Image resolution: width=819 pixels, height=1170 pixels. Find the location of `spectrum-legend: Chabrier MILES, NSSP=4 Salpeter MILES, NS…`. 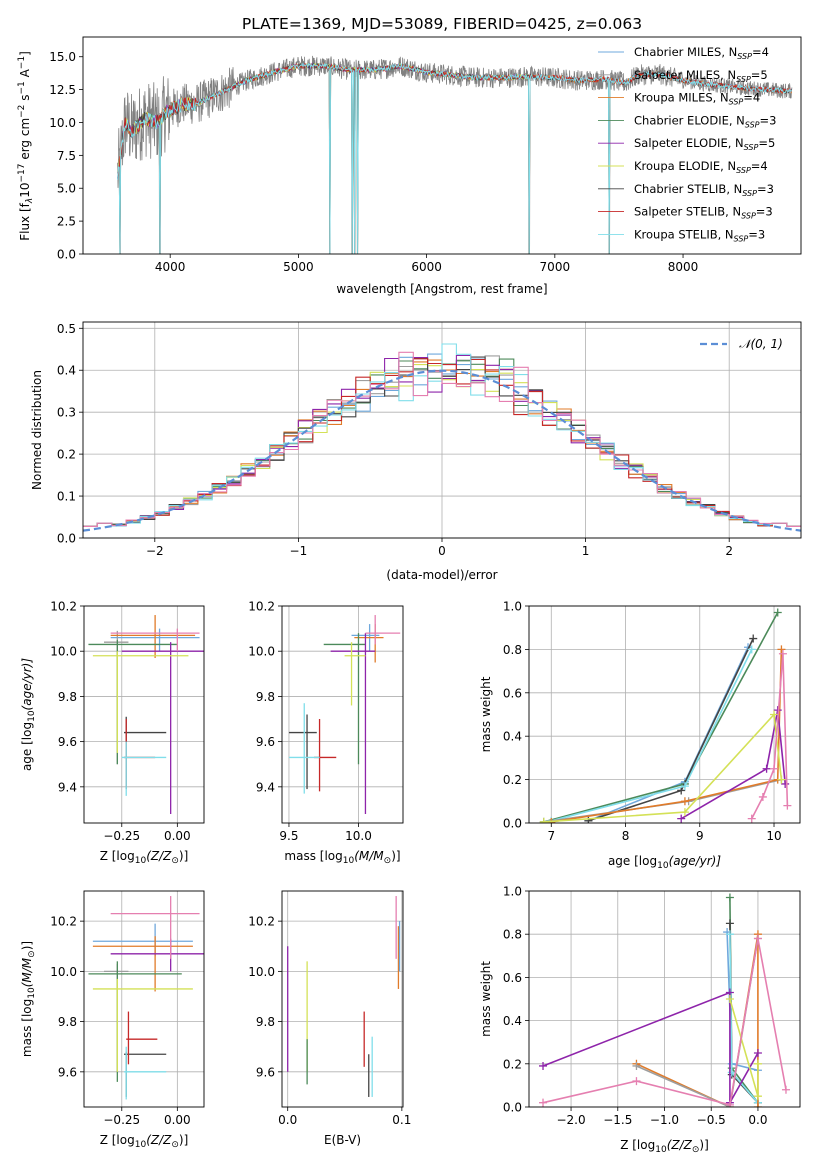

spectrum-legend: Chabrier MILES, NSSP=4 Salpeter MILES, NS… is located at coordinates (687, 144).